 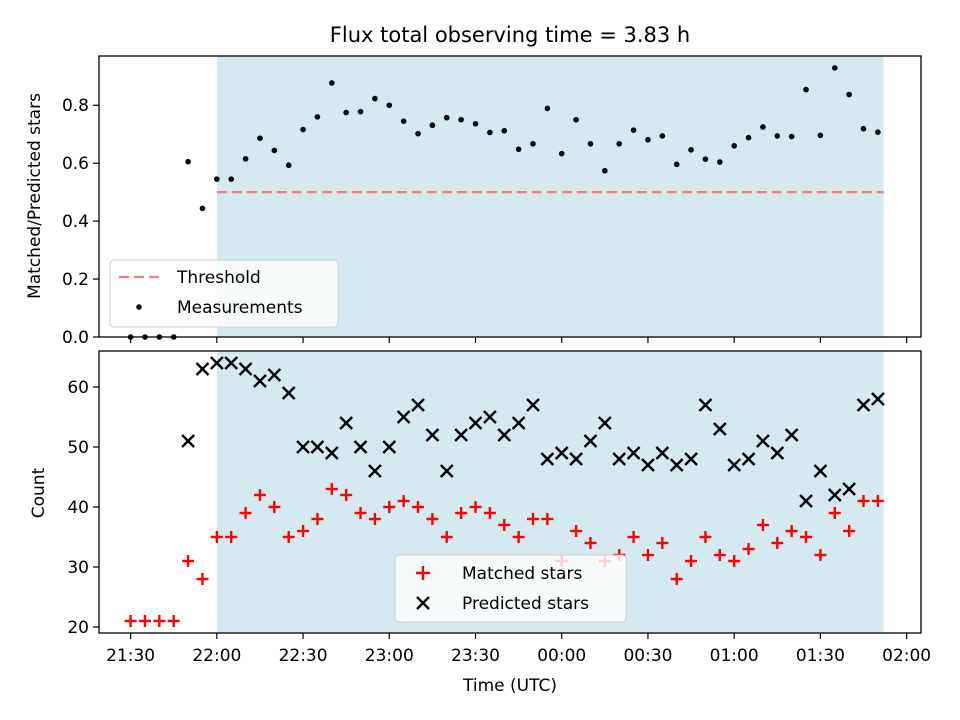 What do you see at coordinates (218, 278) in the screenshot?
I see `legend-threshold-label: Threshold` at bounding box center [218, 278].